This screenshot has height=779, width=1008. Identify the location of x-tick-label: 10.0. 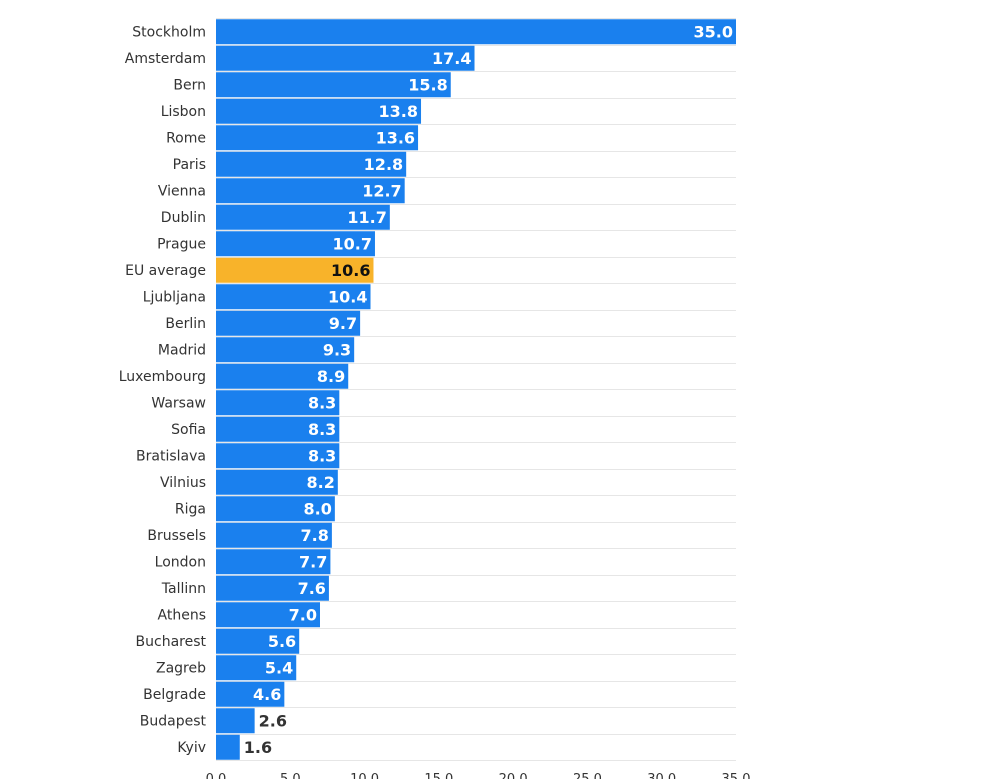
(364, 775).